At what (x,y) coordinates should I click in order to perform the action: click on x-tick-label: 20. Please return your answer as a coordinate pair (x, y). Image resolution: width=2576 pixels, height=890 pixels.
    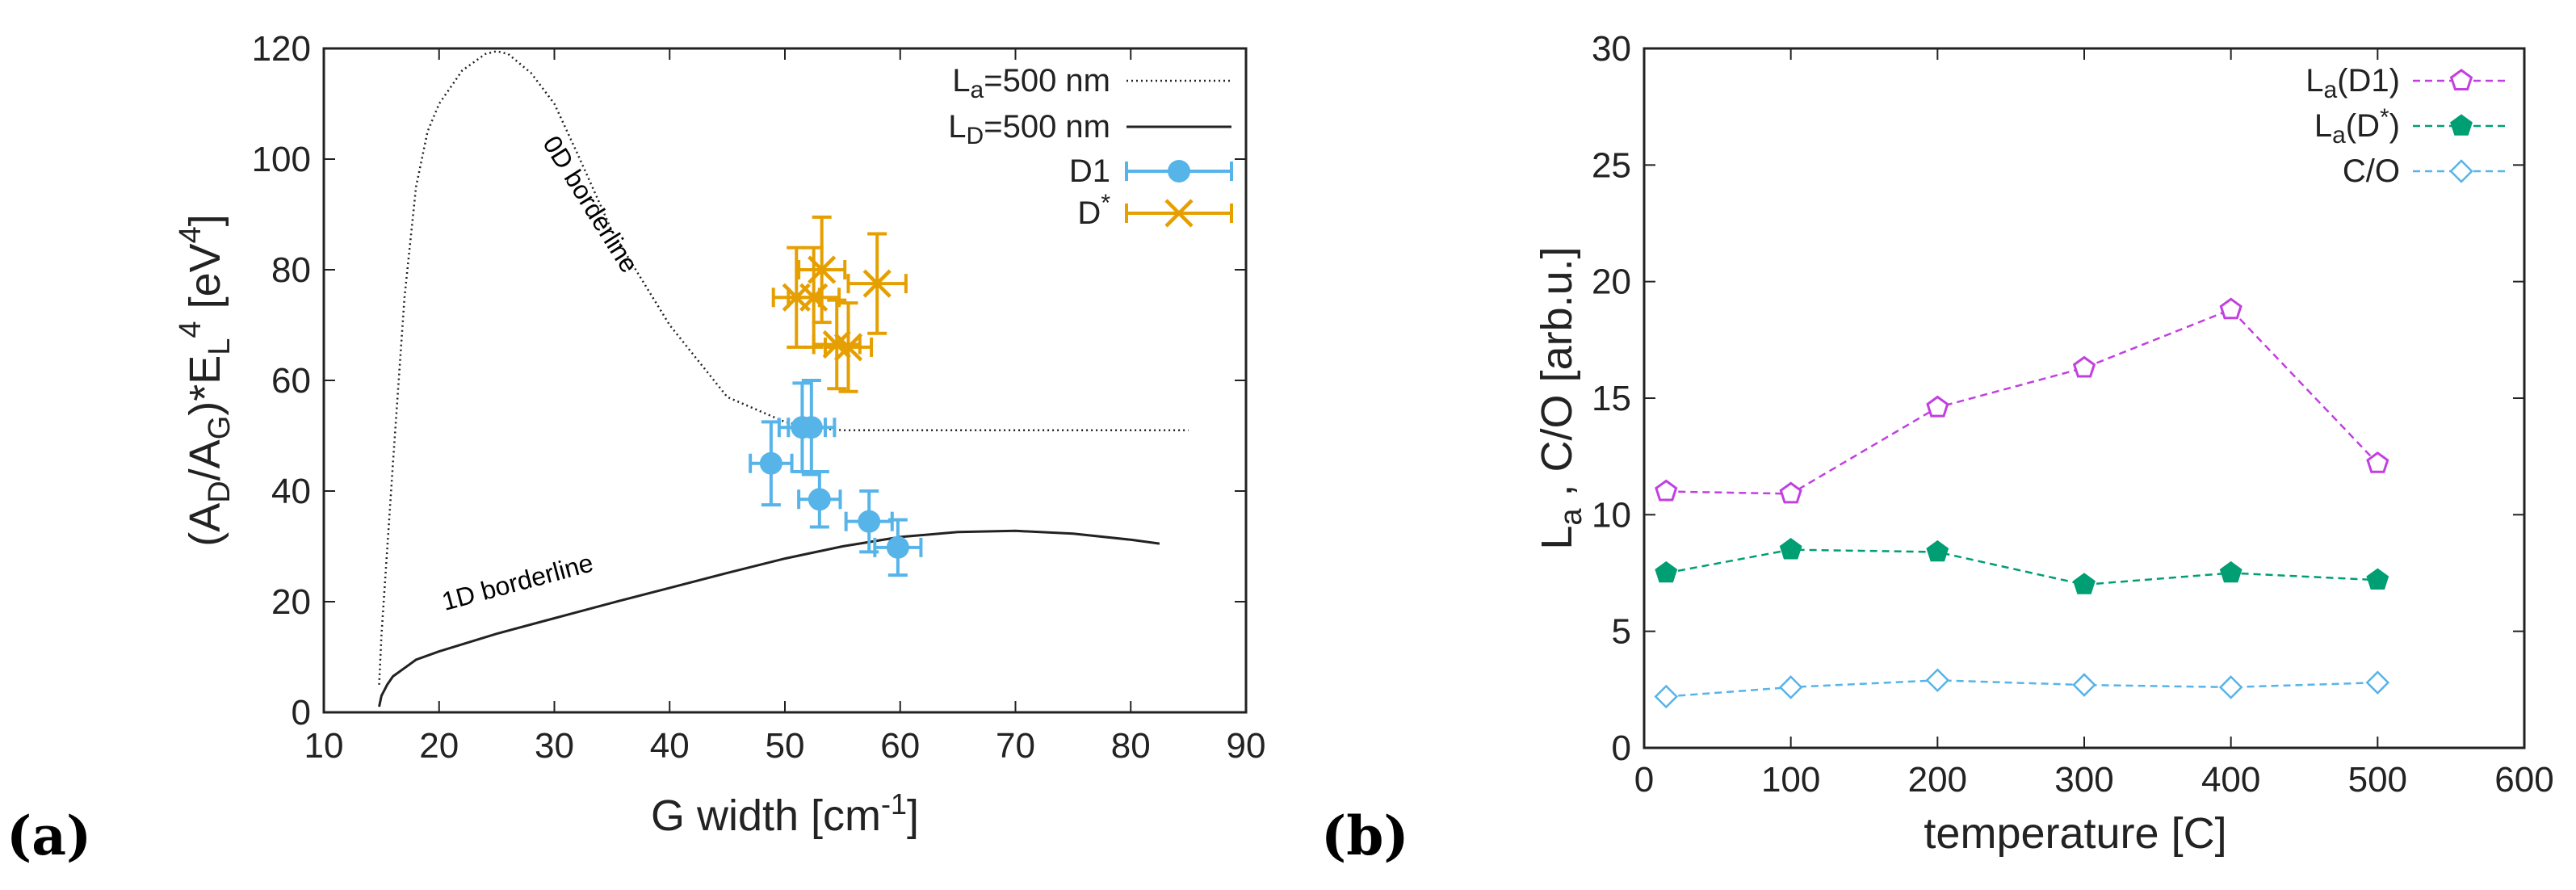
    Looking at the image, I should click on (439, 746).